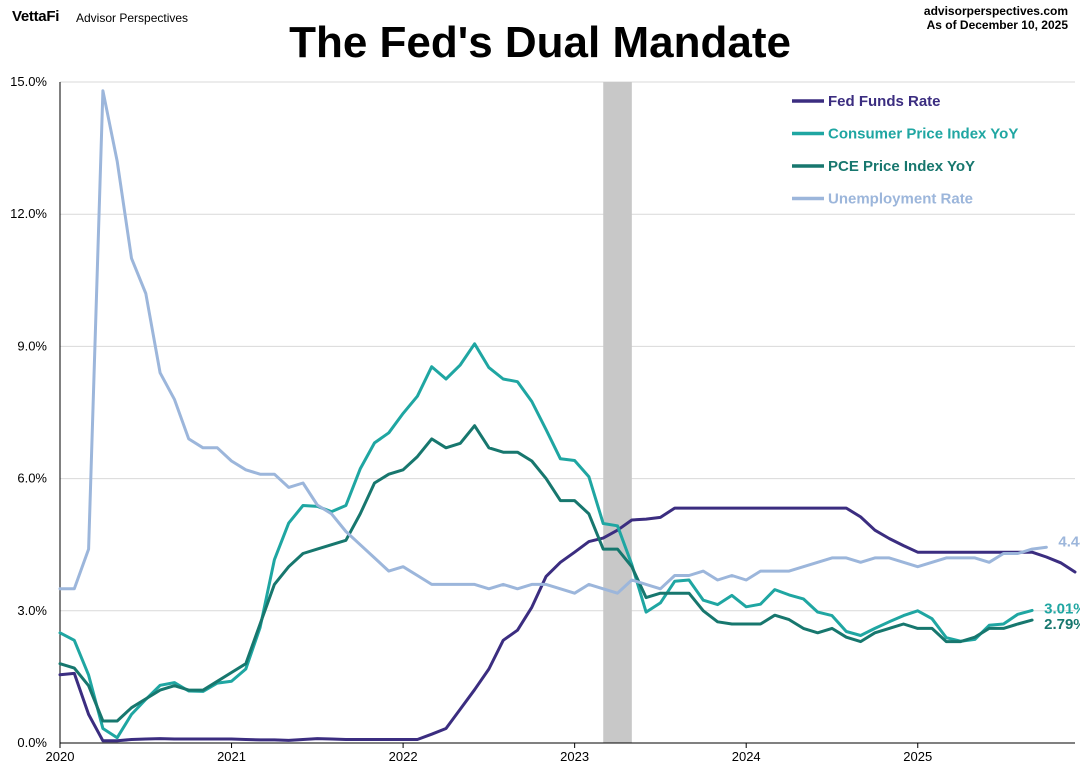 Image resolution: width=1080 pixels, height=784 pixels. I want to click on y-tick-labels: 0.0% 3.0% 6.0% 9.0% 12.0% 15.0%, so click(28, 412).